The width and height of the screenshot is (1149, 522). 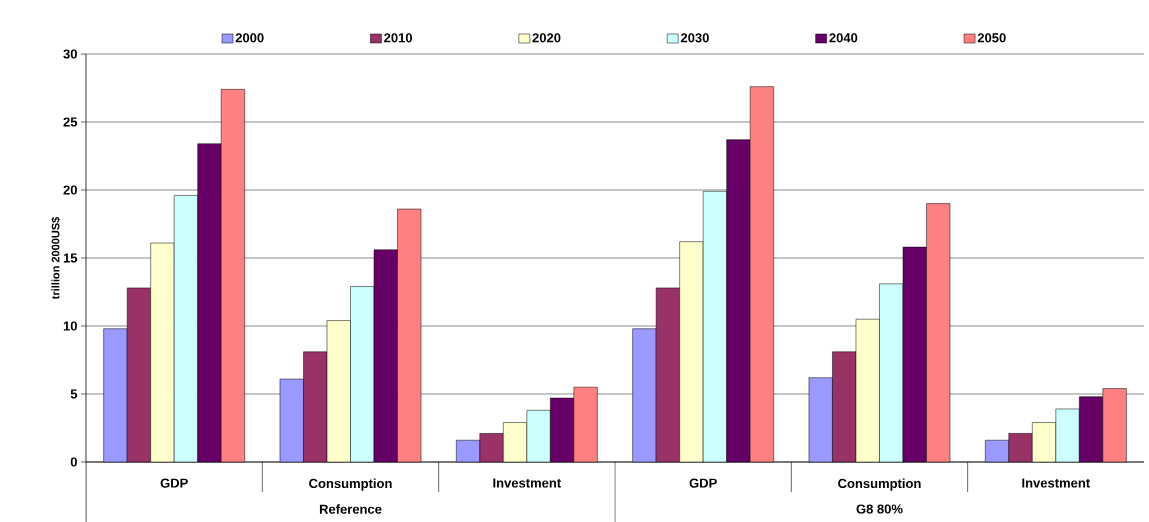 I want to click on text: G8 80%, so click(x=879, y=509).